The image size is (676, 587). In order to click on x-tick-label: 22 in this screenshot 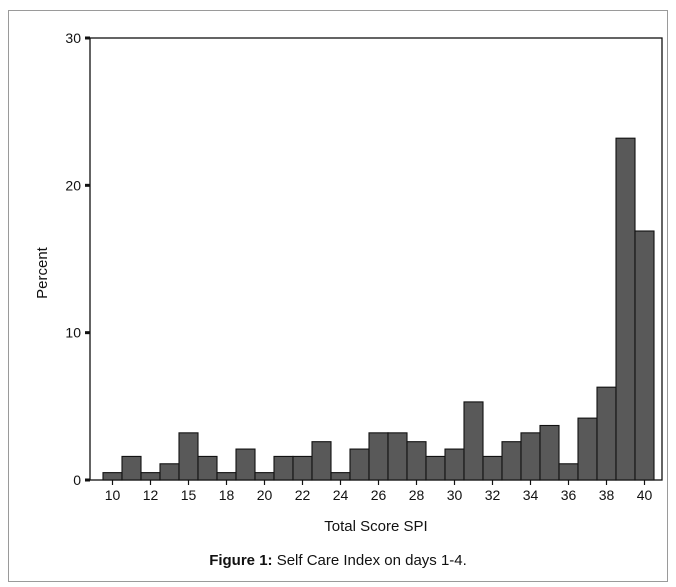, I will do `click(303, 495)`.